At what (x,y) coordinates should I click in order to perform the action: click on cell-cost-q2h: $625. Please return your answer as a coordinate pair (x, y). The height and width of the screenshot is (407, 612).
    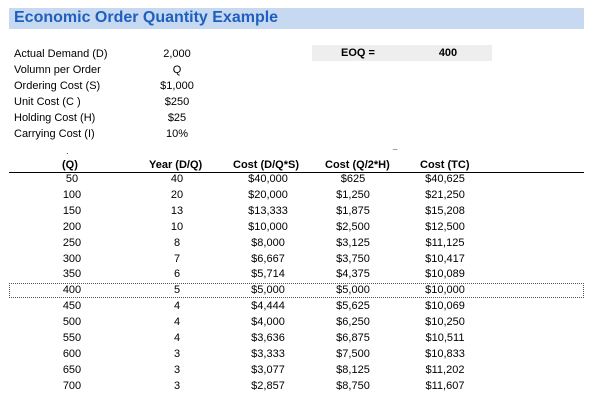
    Looking at the image, I should click on (353, 179).